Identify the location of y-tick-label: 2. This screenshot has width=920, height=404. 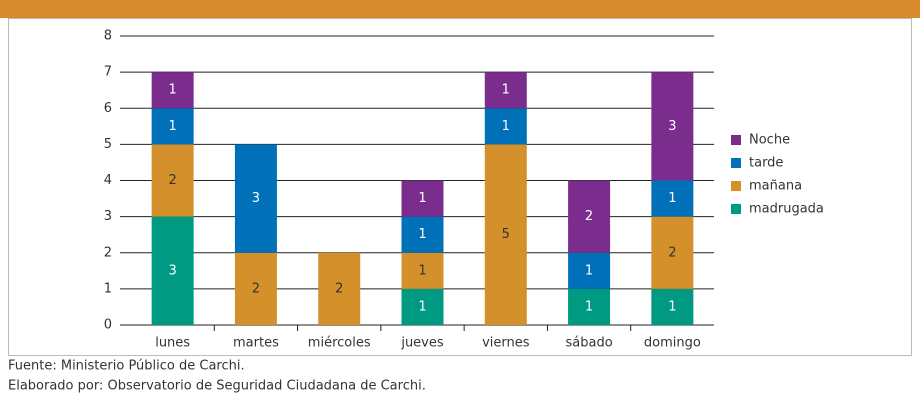
(108, 252).